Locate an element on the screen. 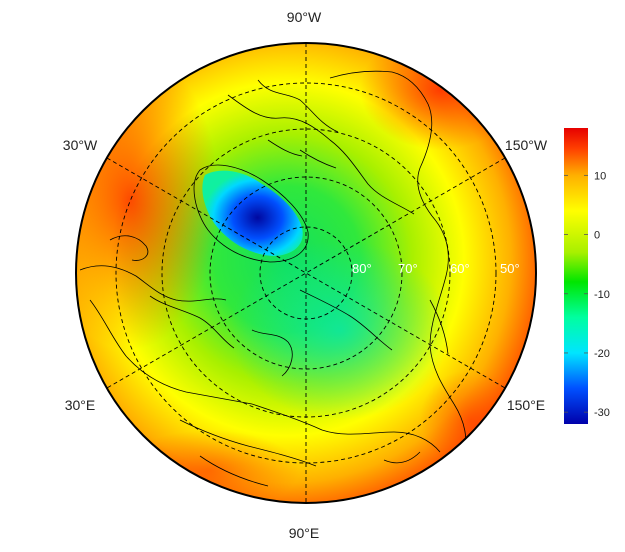  lat-label-50: 50° is located at coordinates (510, 268).